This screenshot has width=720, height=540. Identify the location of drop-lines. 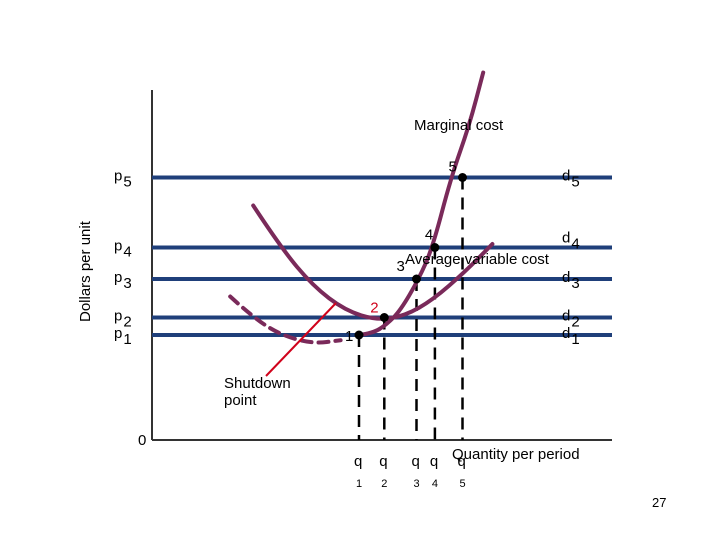
(410, 308).